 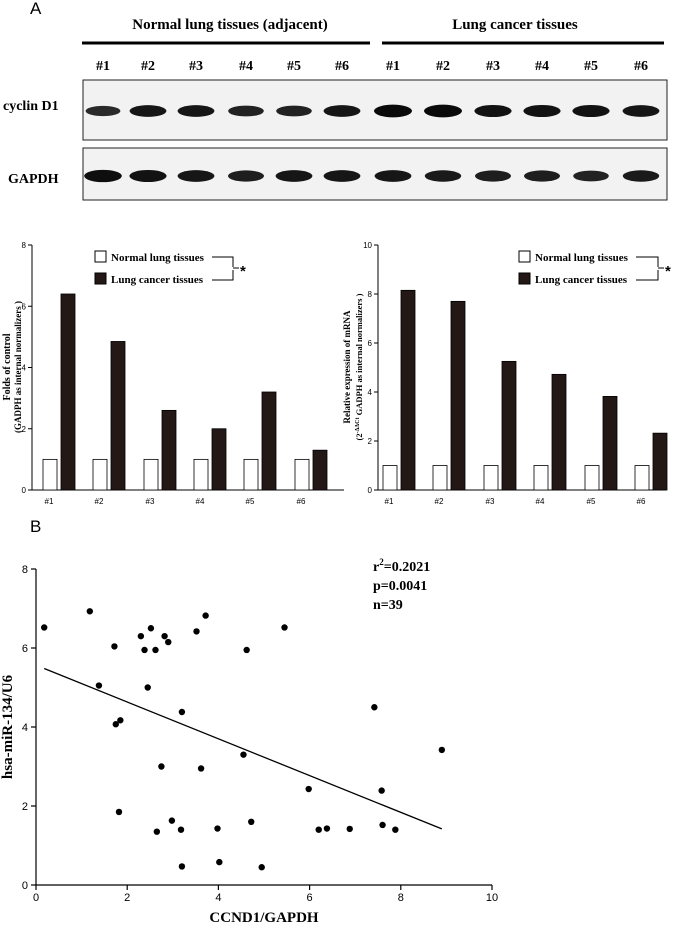 I want to click on blot-row-label-gapdh: GAPDH, so click(x=33, y=179).